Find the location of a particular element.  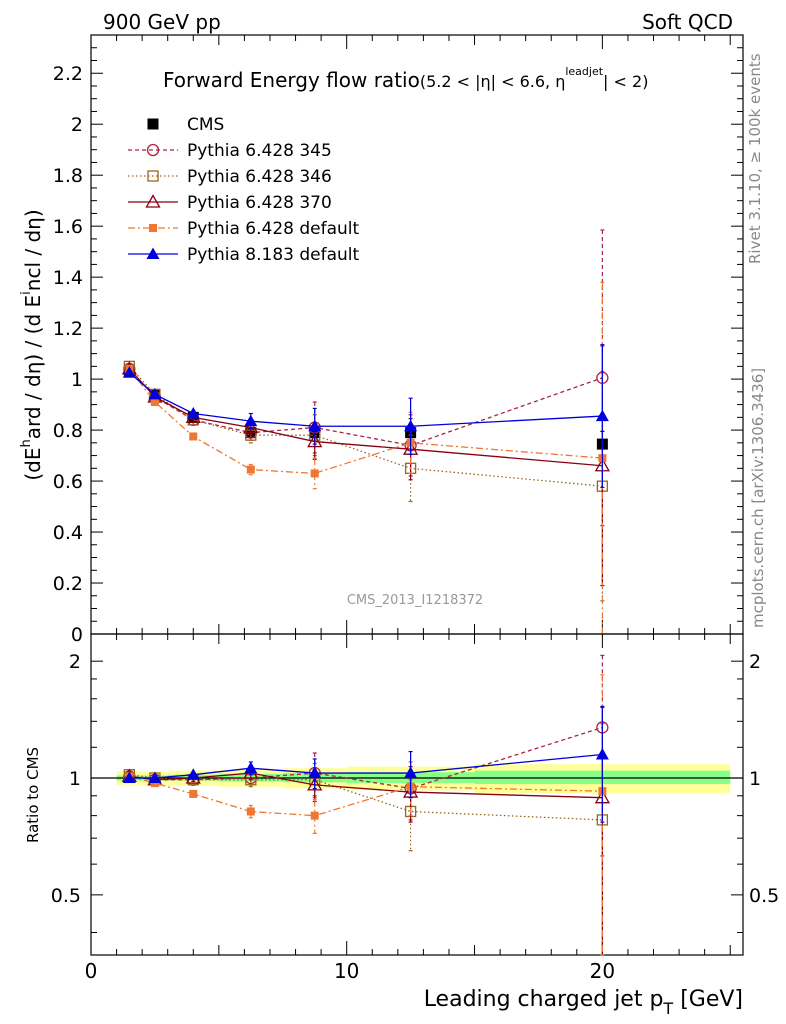

legend-item-pythia-6-428-345: Pythia 6.428 345 is located at coordinates (230, 151).